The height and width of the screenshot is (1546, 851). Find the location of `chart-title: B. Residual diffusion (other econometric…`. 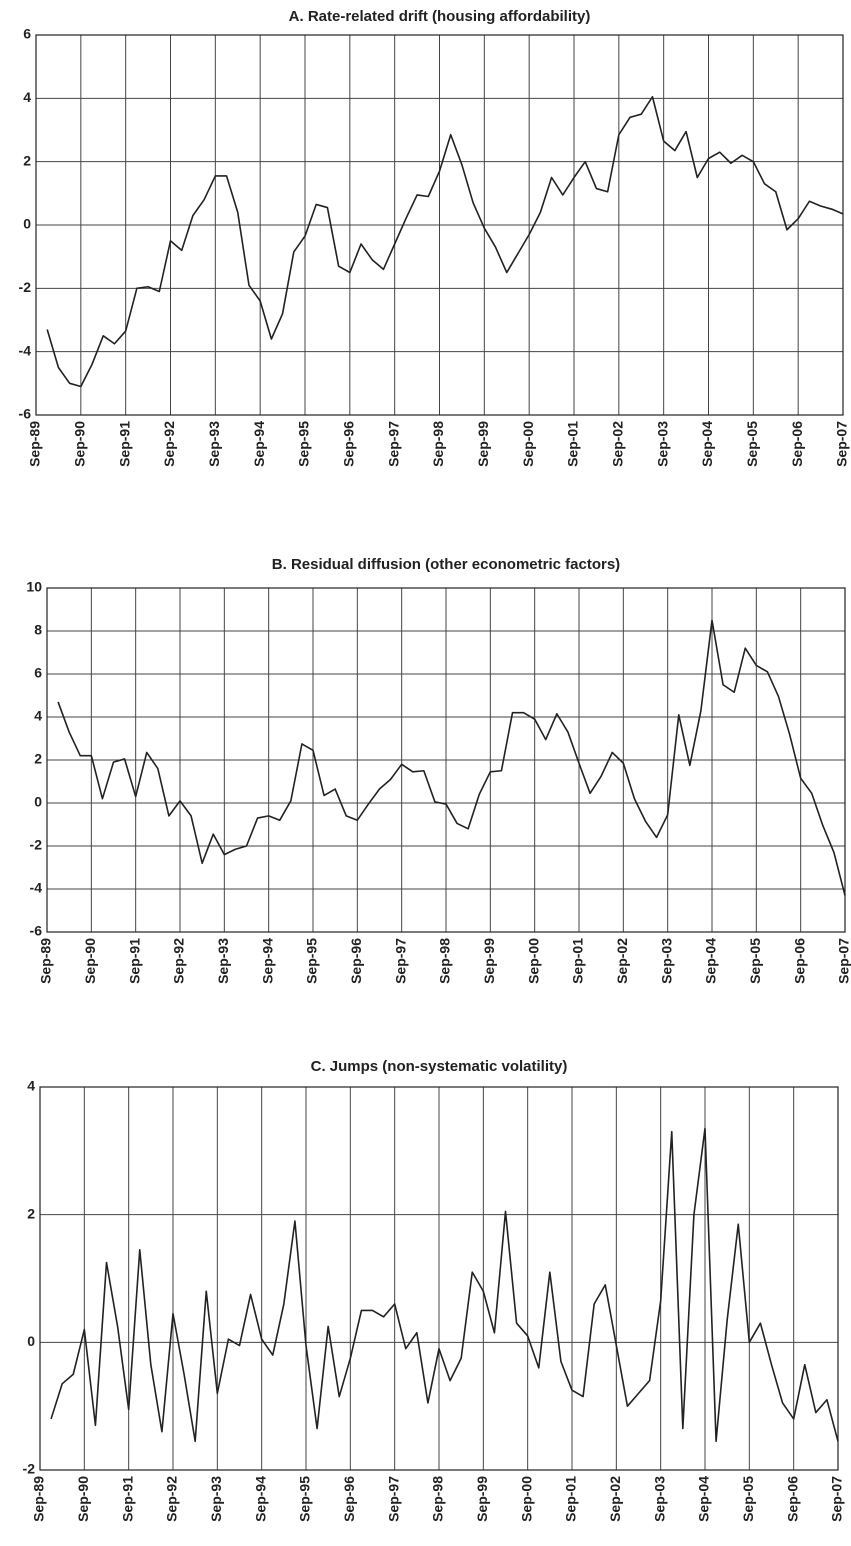

chart-title: B. Residual diffusion (other econometric… is located at coordinates (446, 564).